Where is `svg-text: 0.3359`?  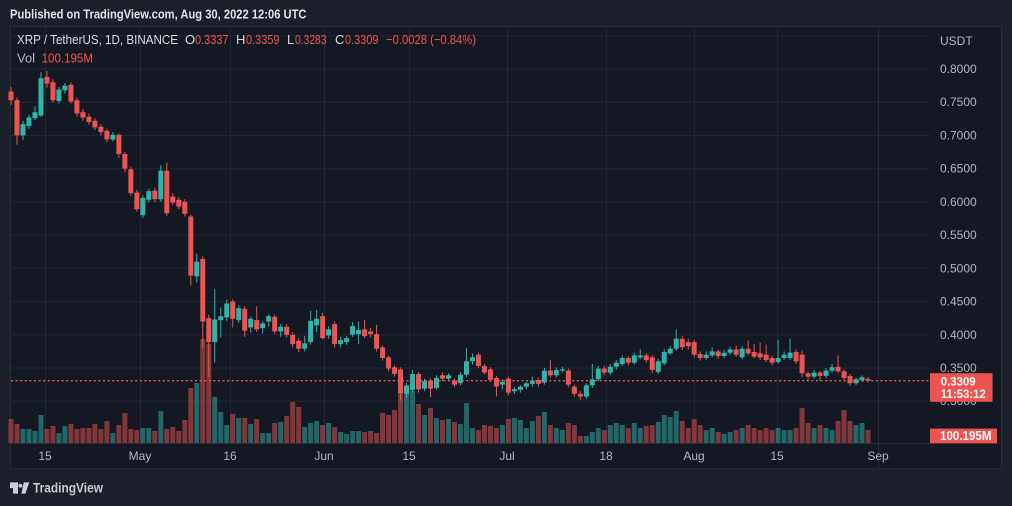
svg-text: 0.3359 is located at coordinates (263, 39).